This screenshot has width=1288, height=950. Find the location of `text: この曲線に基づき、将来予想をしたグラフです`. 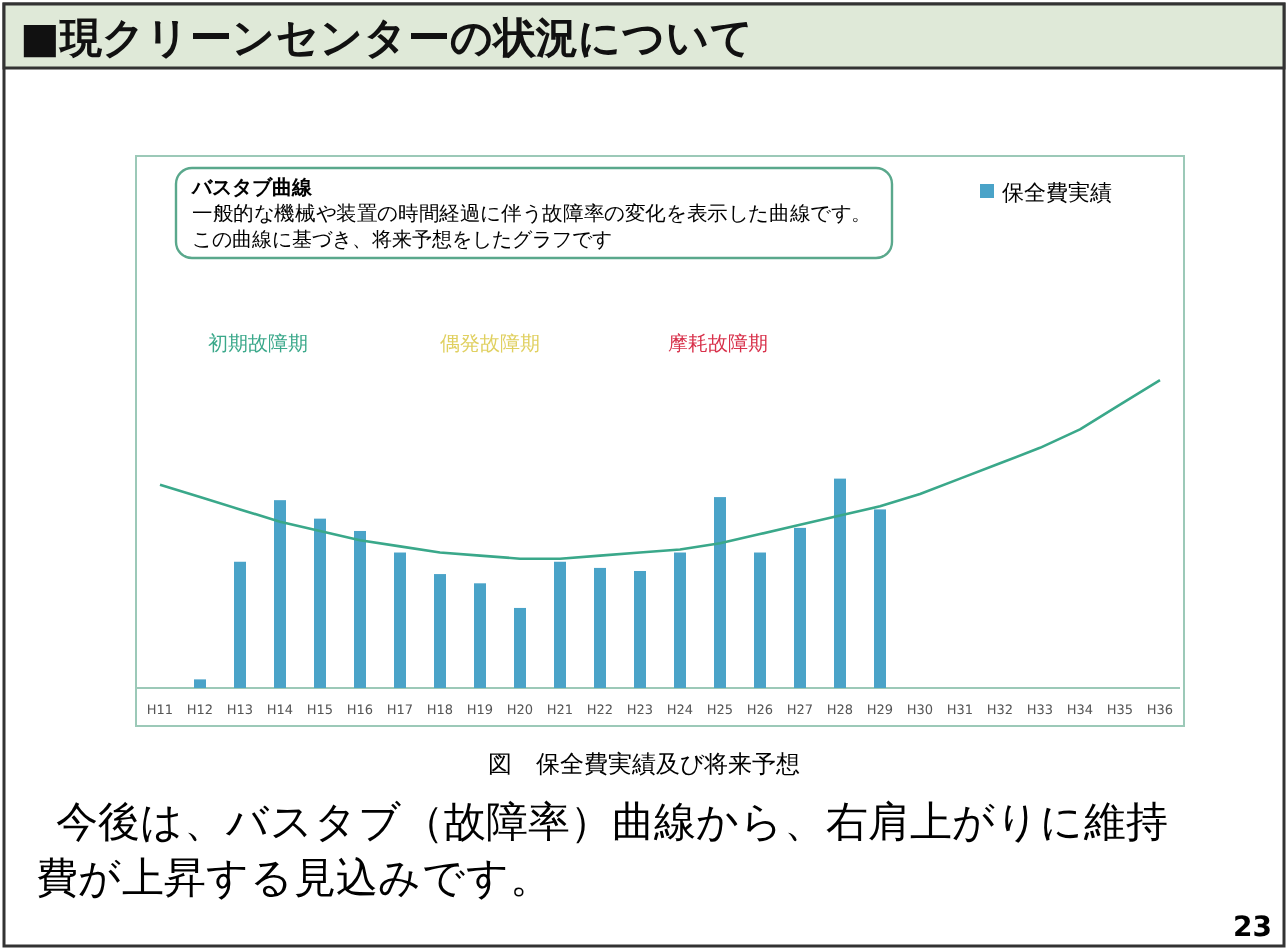

text: この曲線に基づき、将来予想をしたグラフです is located at coordinates (402, 240).